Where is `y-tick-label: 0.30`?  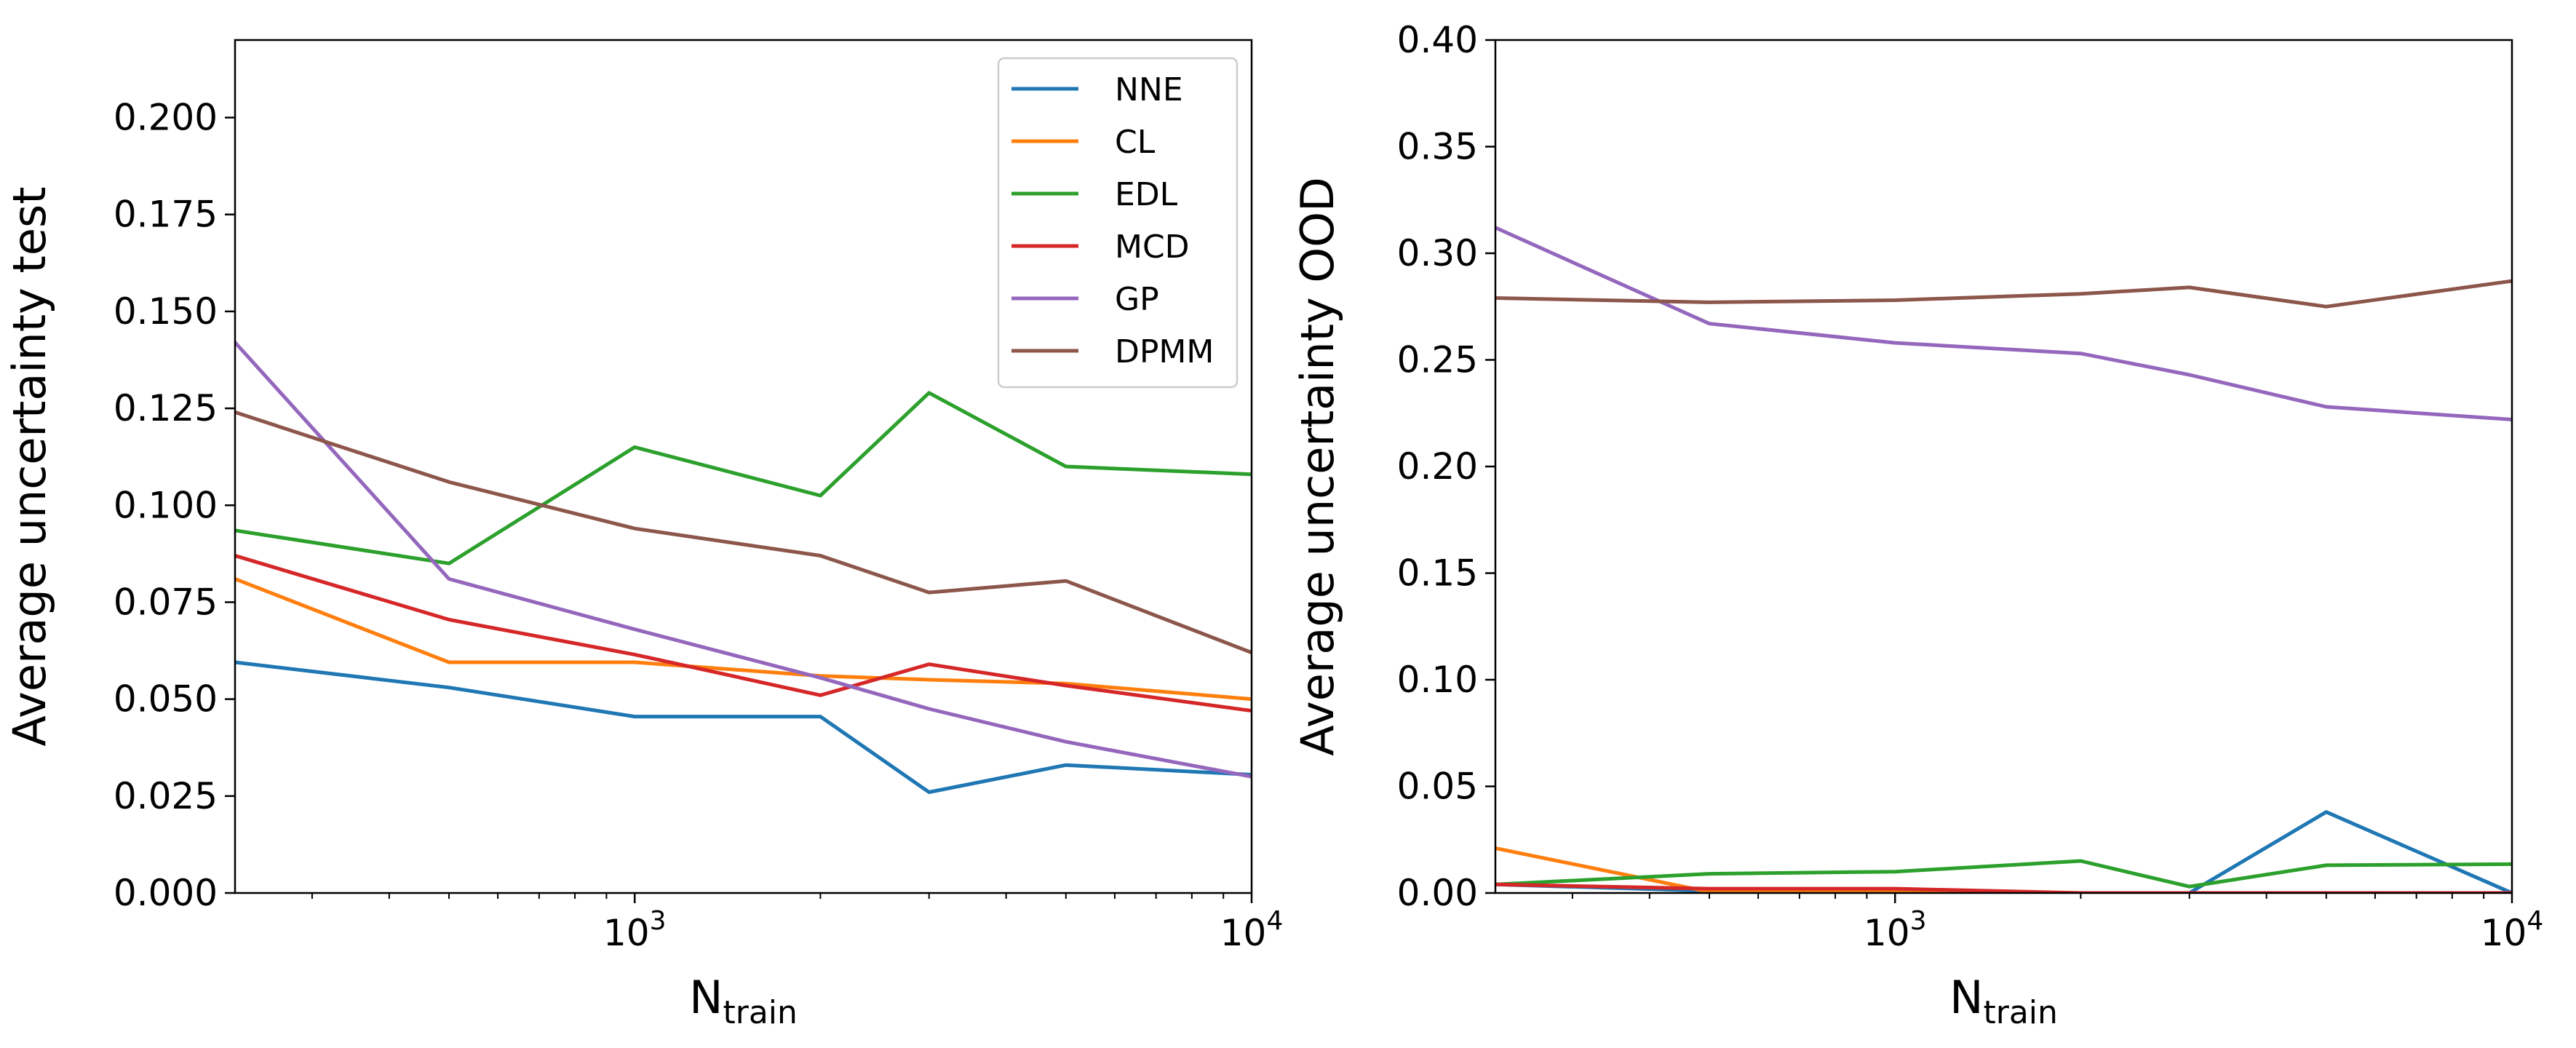 y-tick-label: 0.30 is located at coordinates (1437, 253).